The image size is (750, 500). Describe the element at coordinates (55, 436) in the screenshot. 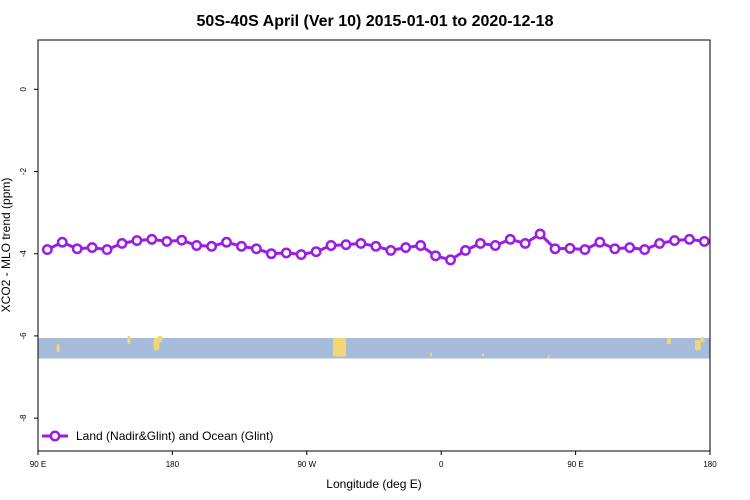

I see `legend-marker-sample` at that location.